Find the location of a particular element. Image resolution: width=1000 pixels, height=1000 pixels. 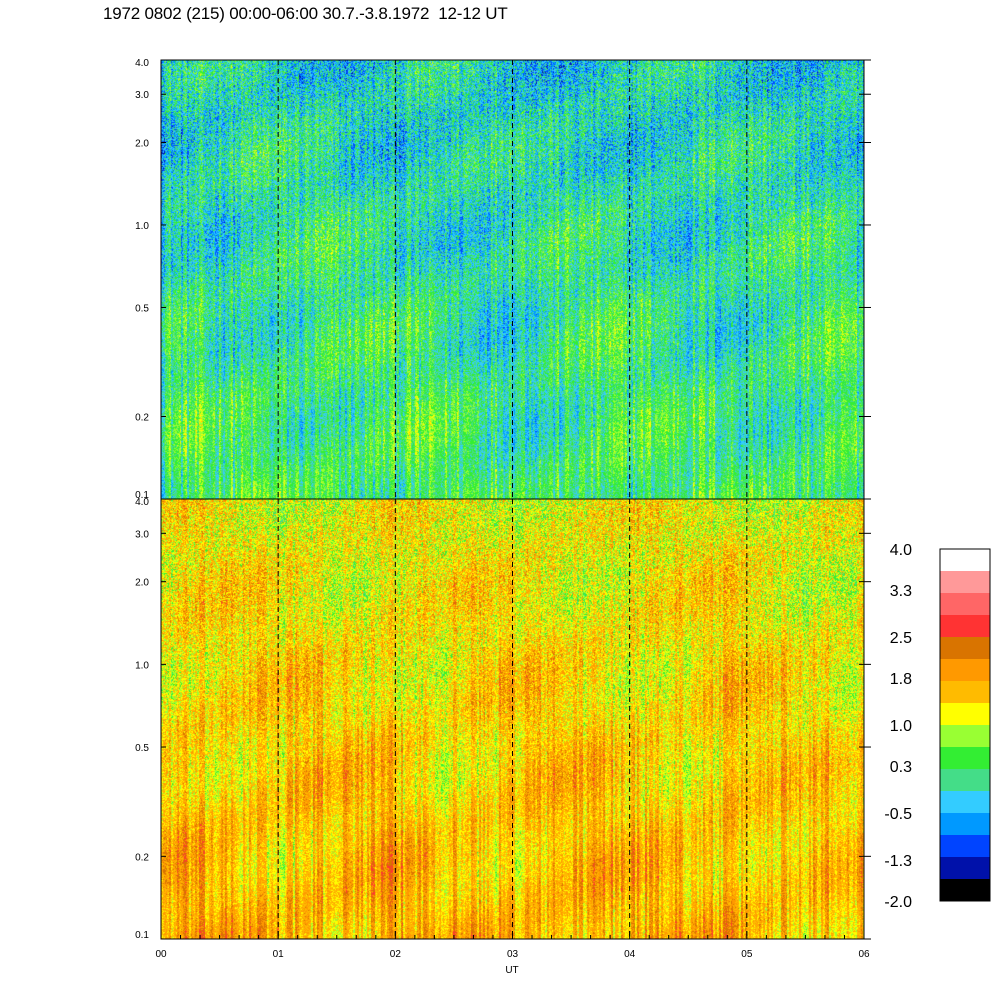

x-tick-label: 06 is located at coordinates (864, 954).